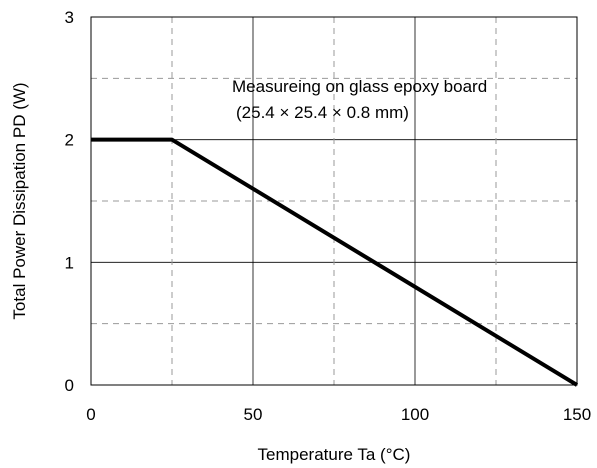 The image size is (597, 468). What do you see at coordinates (19, 200) in the screenshot?
I see `y-axis-label: Total Power Dissipation PD (W)` at bounding box center [19, 200].